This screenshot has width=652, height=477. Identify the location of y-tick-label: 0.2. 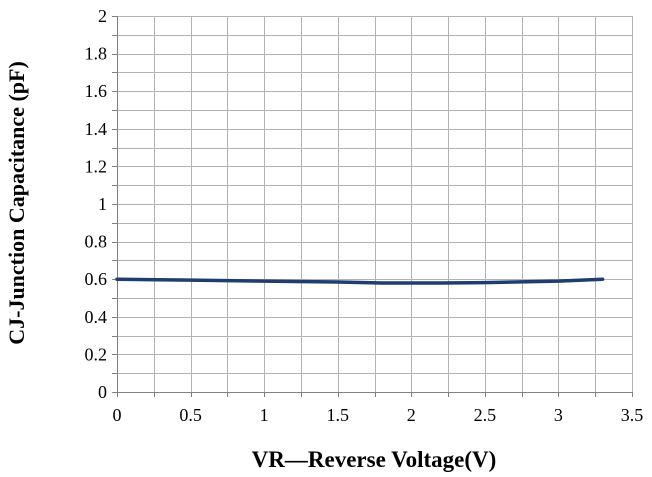
(96, 354).